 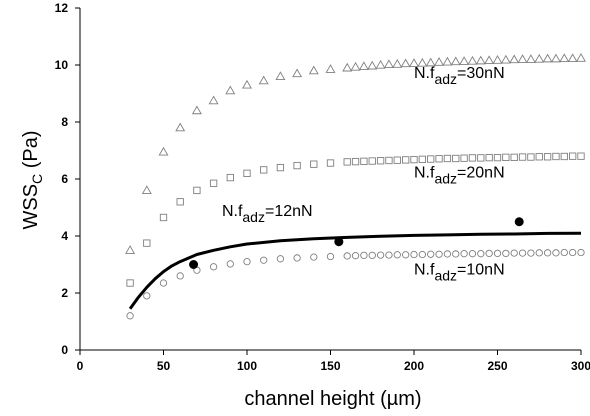 I want to click on annot-20-sub: adz, so click(x=445, y=179).